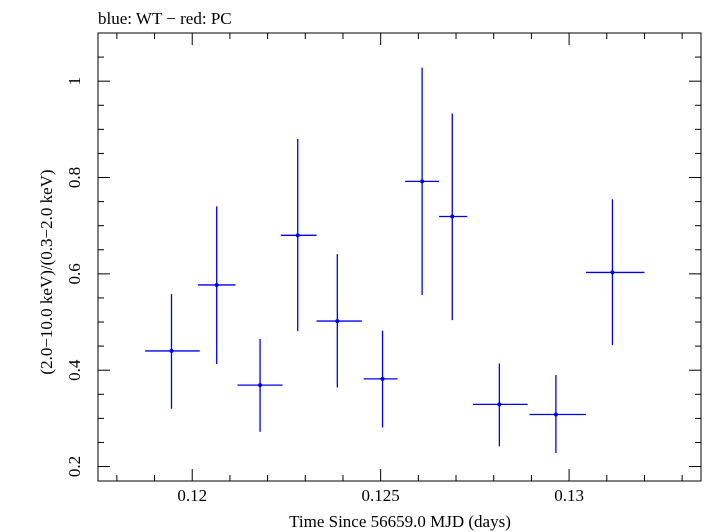 Image resolution: width=705 pixels, height=532 pixels. Describe the element at coordinates (46, 271) in the screenshot. I see `y-axis-label: (2.0−10.0 keV)/(0.3−2.0 keV)` at that location.